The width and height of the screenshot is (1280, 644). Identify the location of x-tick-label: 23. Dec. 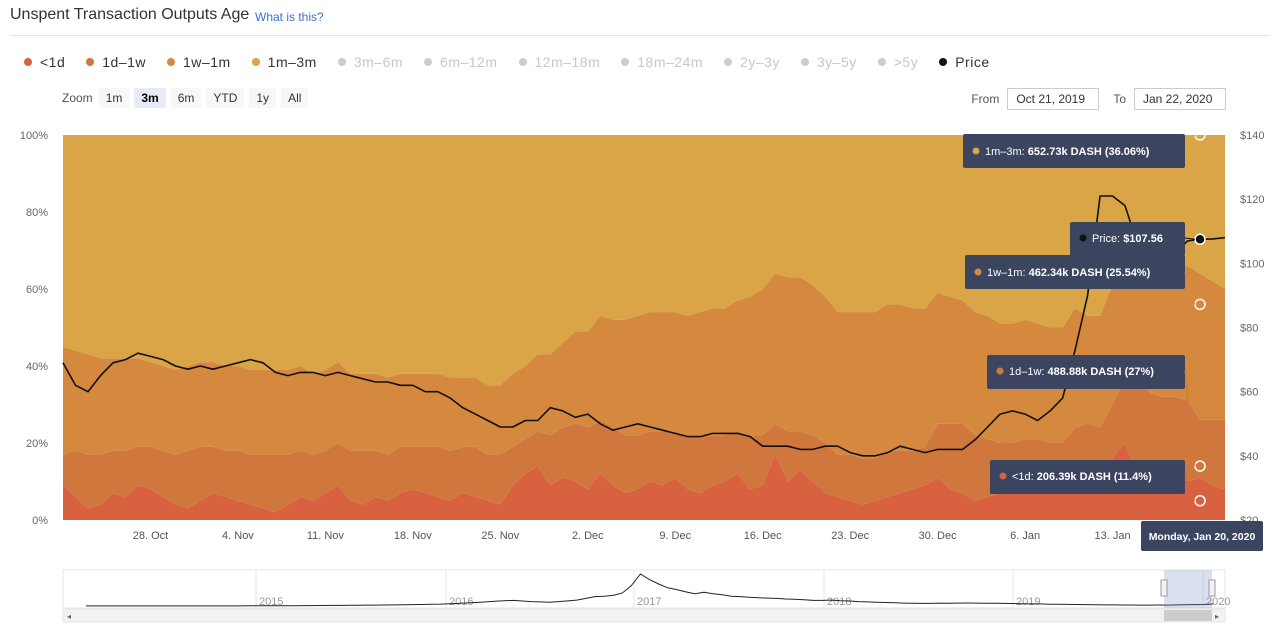
(850, 536).